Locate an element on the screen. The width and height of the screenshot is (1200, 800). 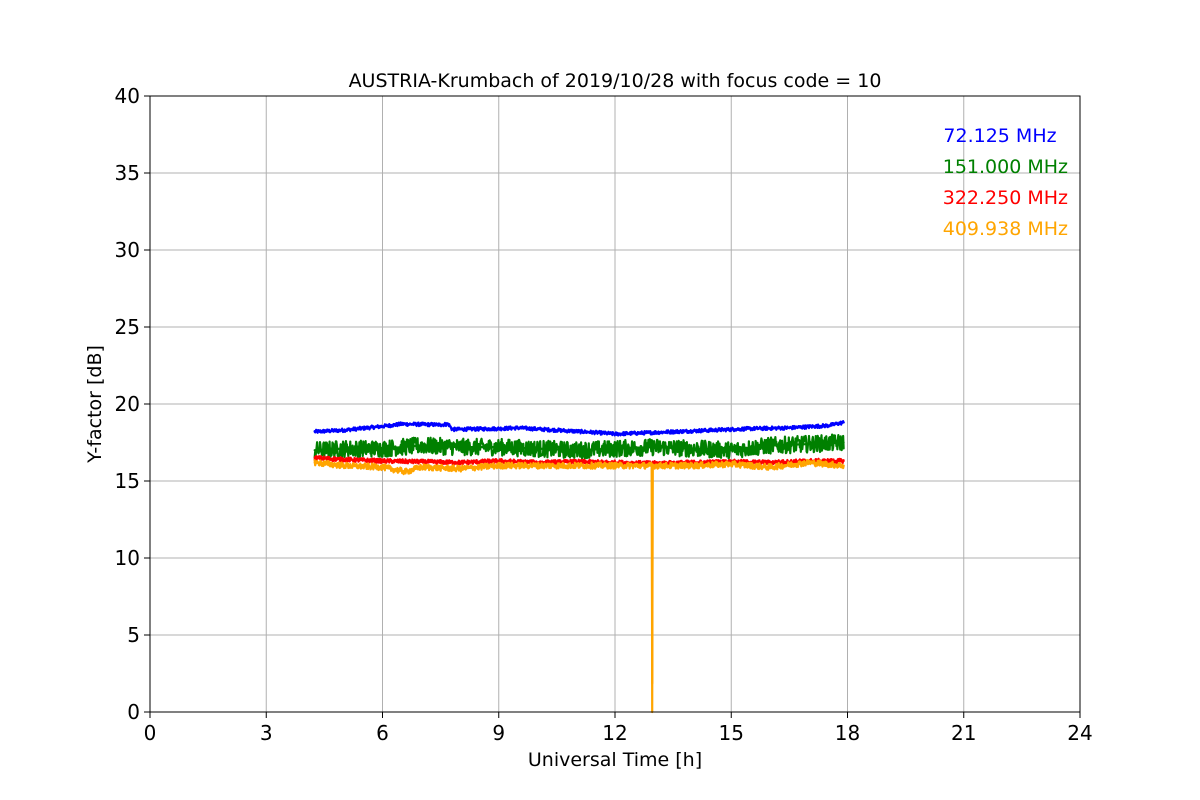
x-axis-label: Universal Time [h] is located at coordinates (615, 760).